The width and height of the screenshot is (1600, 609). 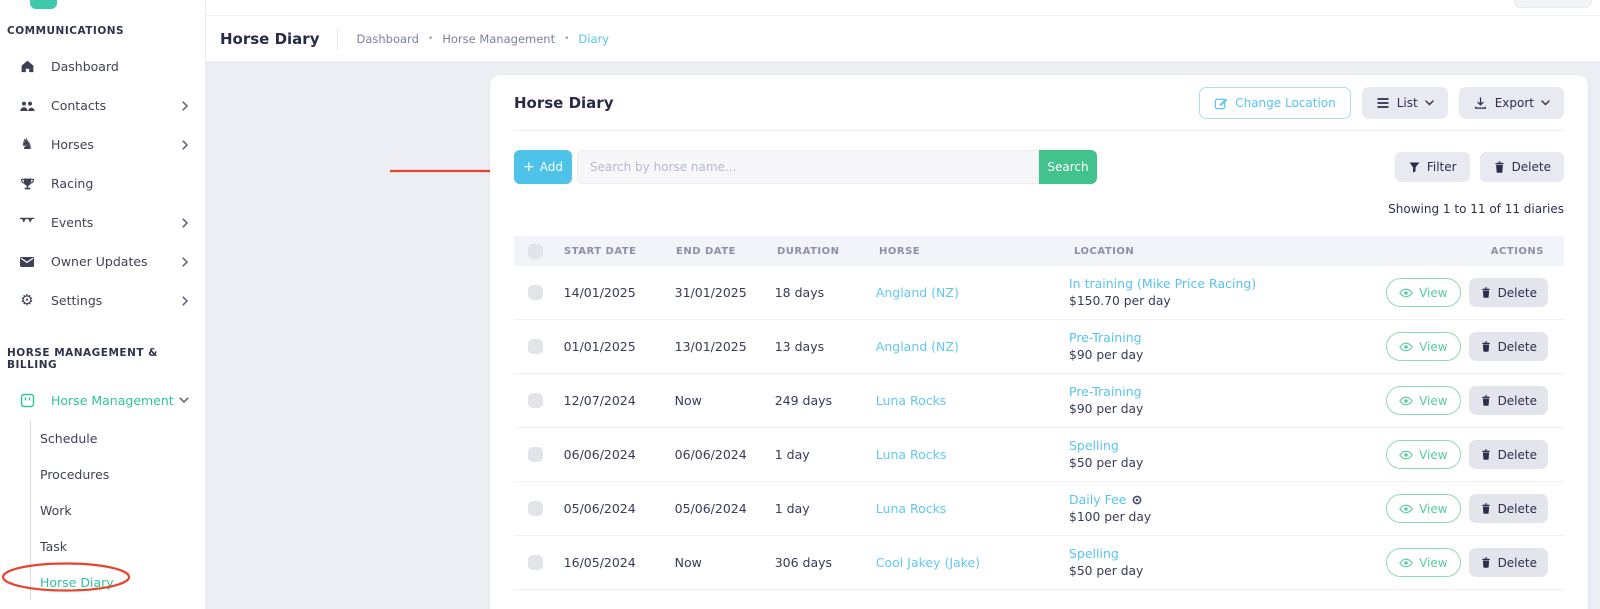 I want to click on sidebar-item-contacts: Contacts, so click(x=102, y=105).